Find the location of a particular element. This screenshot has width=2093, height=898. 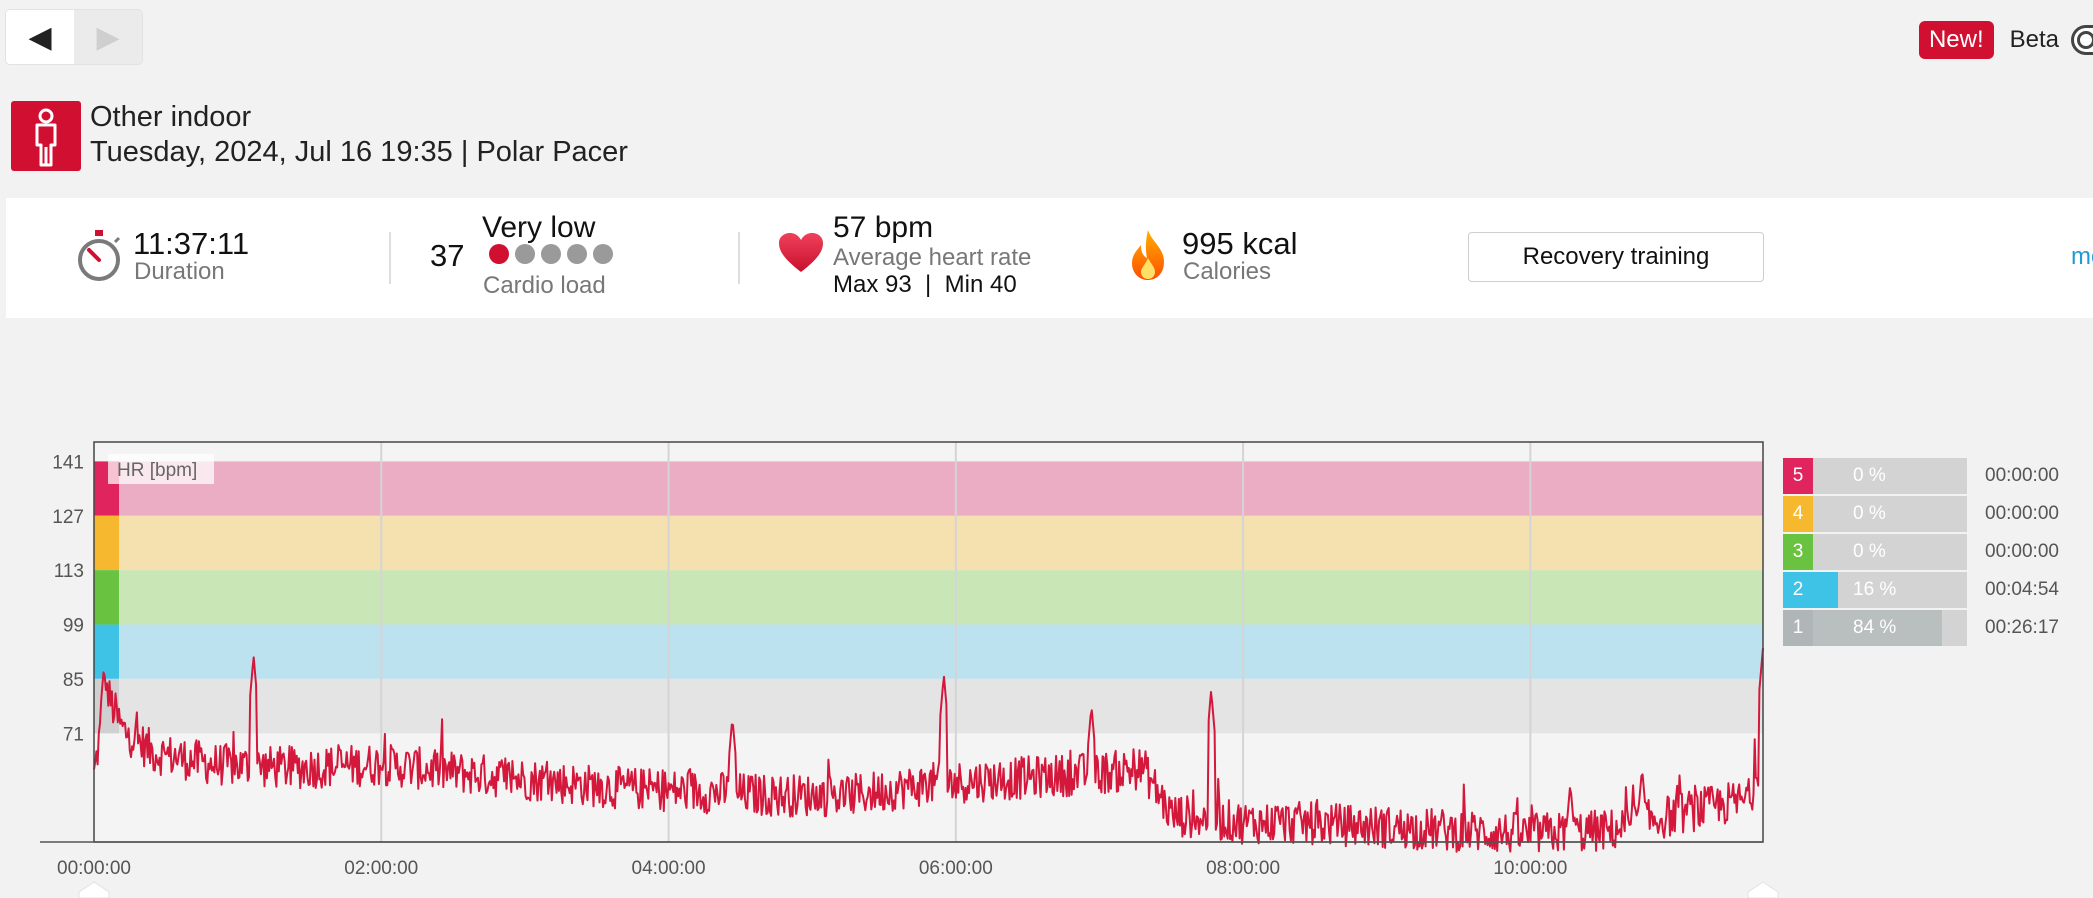

zone-row-2: 2 16 % is located at coordinates (1875, 590).